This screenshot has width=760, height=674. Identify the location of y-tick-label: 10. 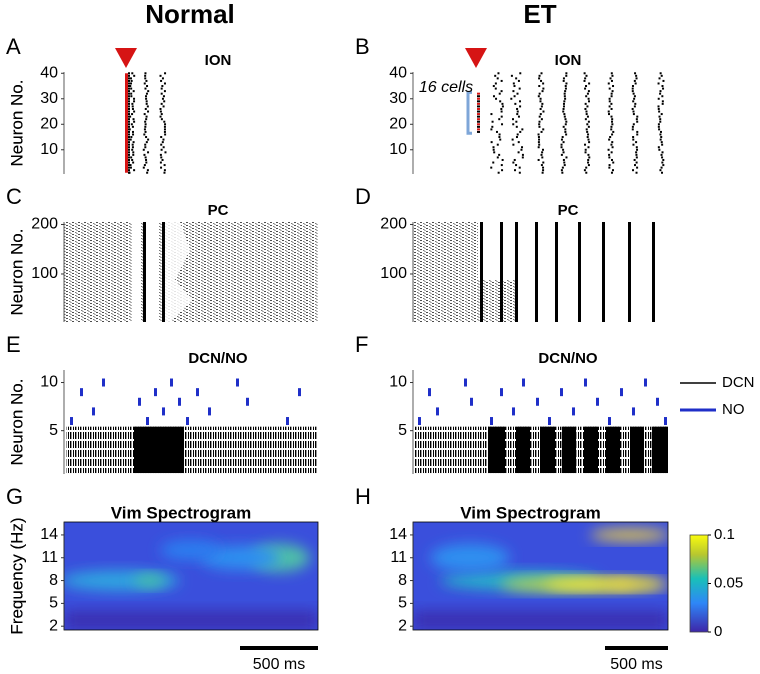
(49, 149).